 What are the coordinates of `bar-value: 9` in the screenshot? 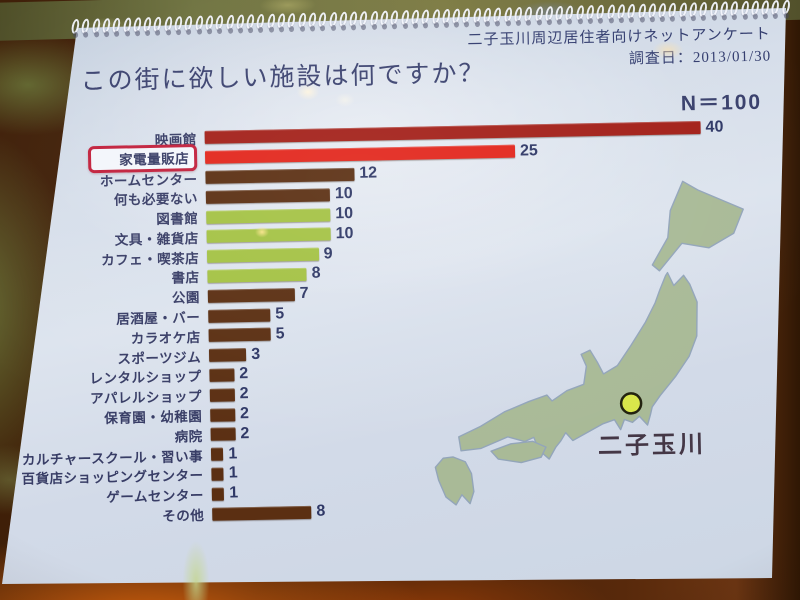 It's located at (328, 254).